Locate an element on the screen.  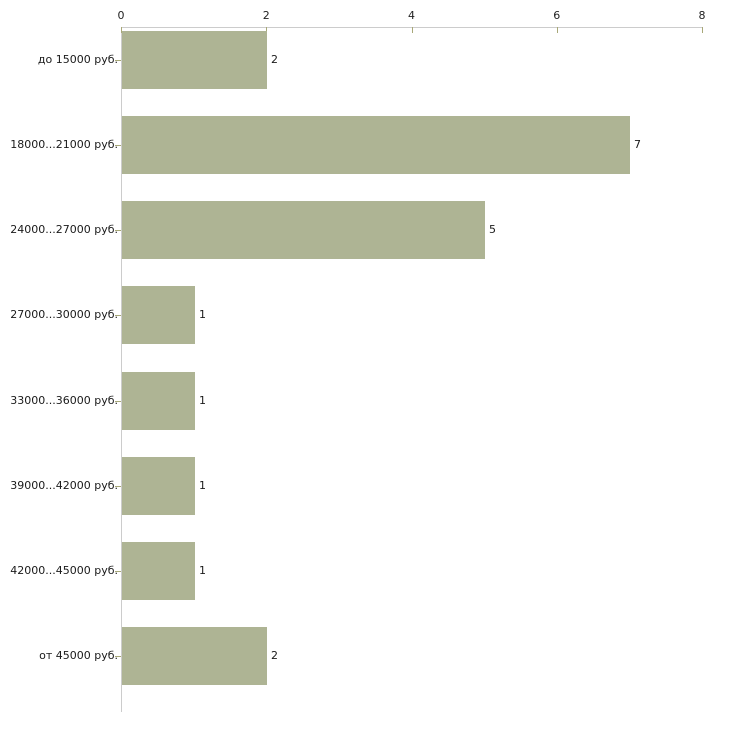
category-label: до 15000 руб. is located at coordinates (77, 59).